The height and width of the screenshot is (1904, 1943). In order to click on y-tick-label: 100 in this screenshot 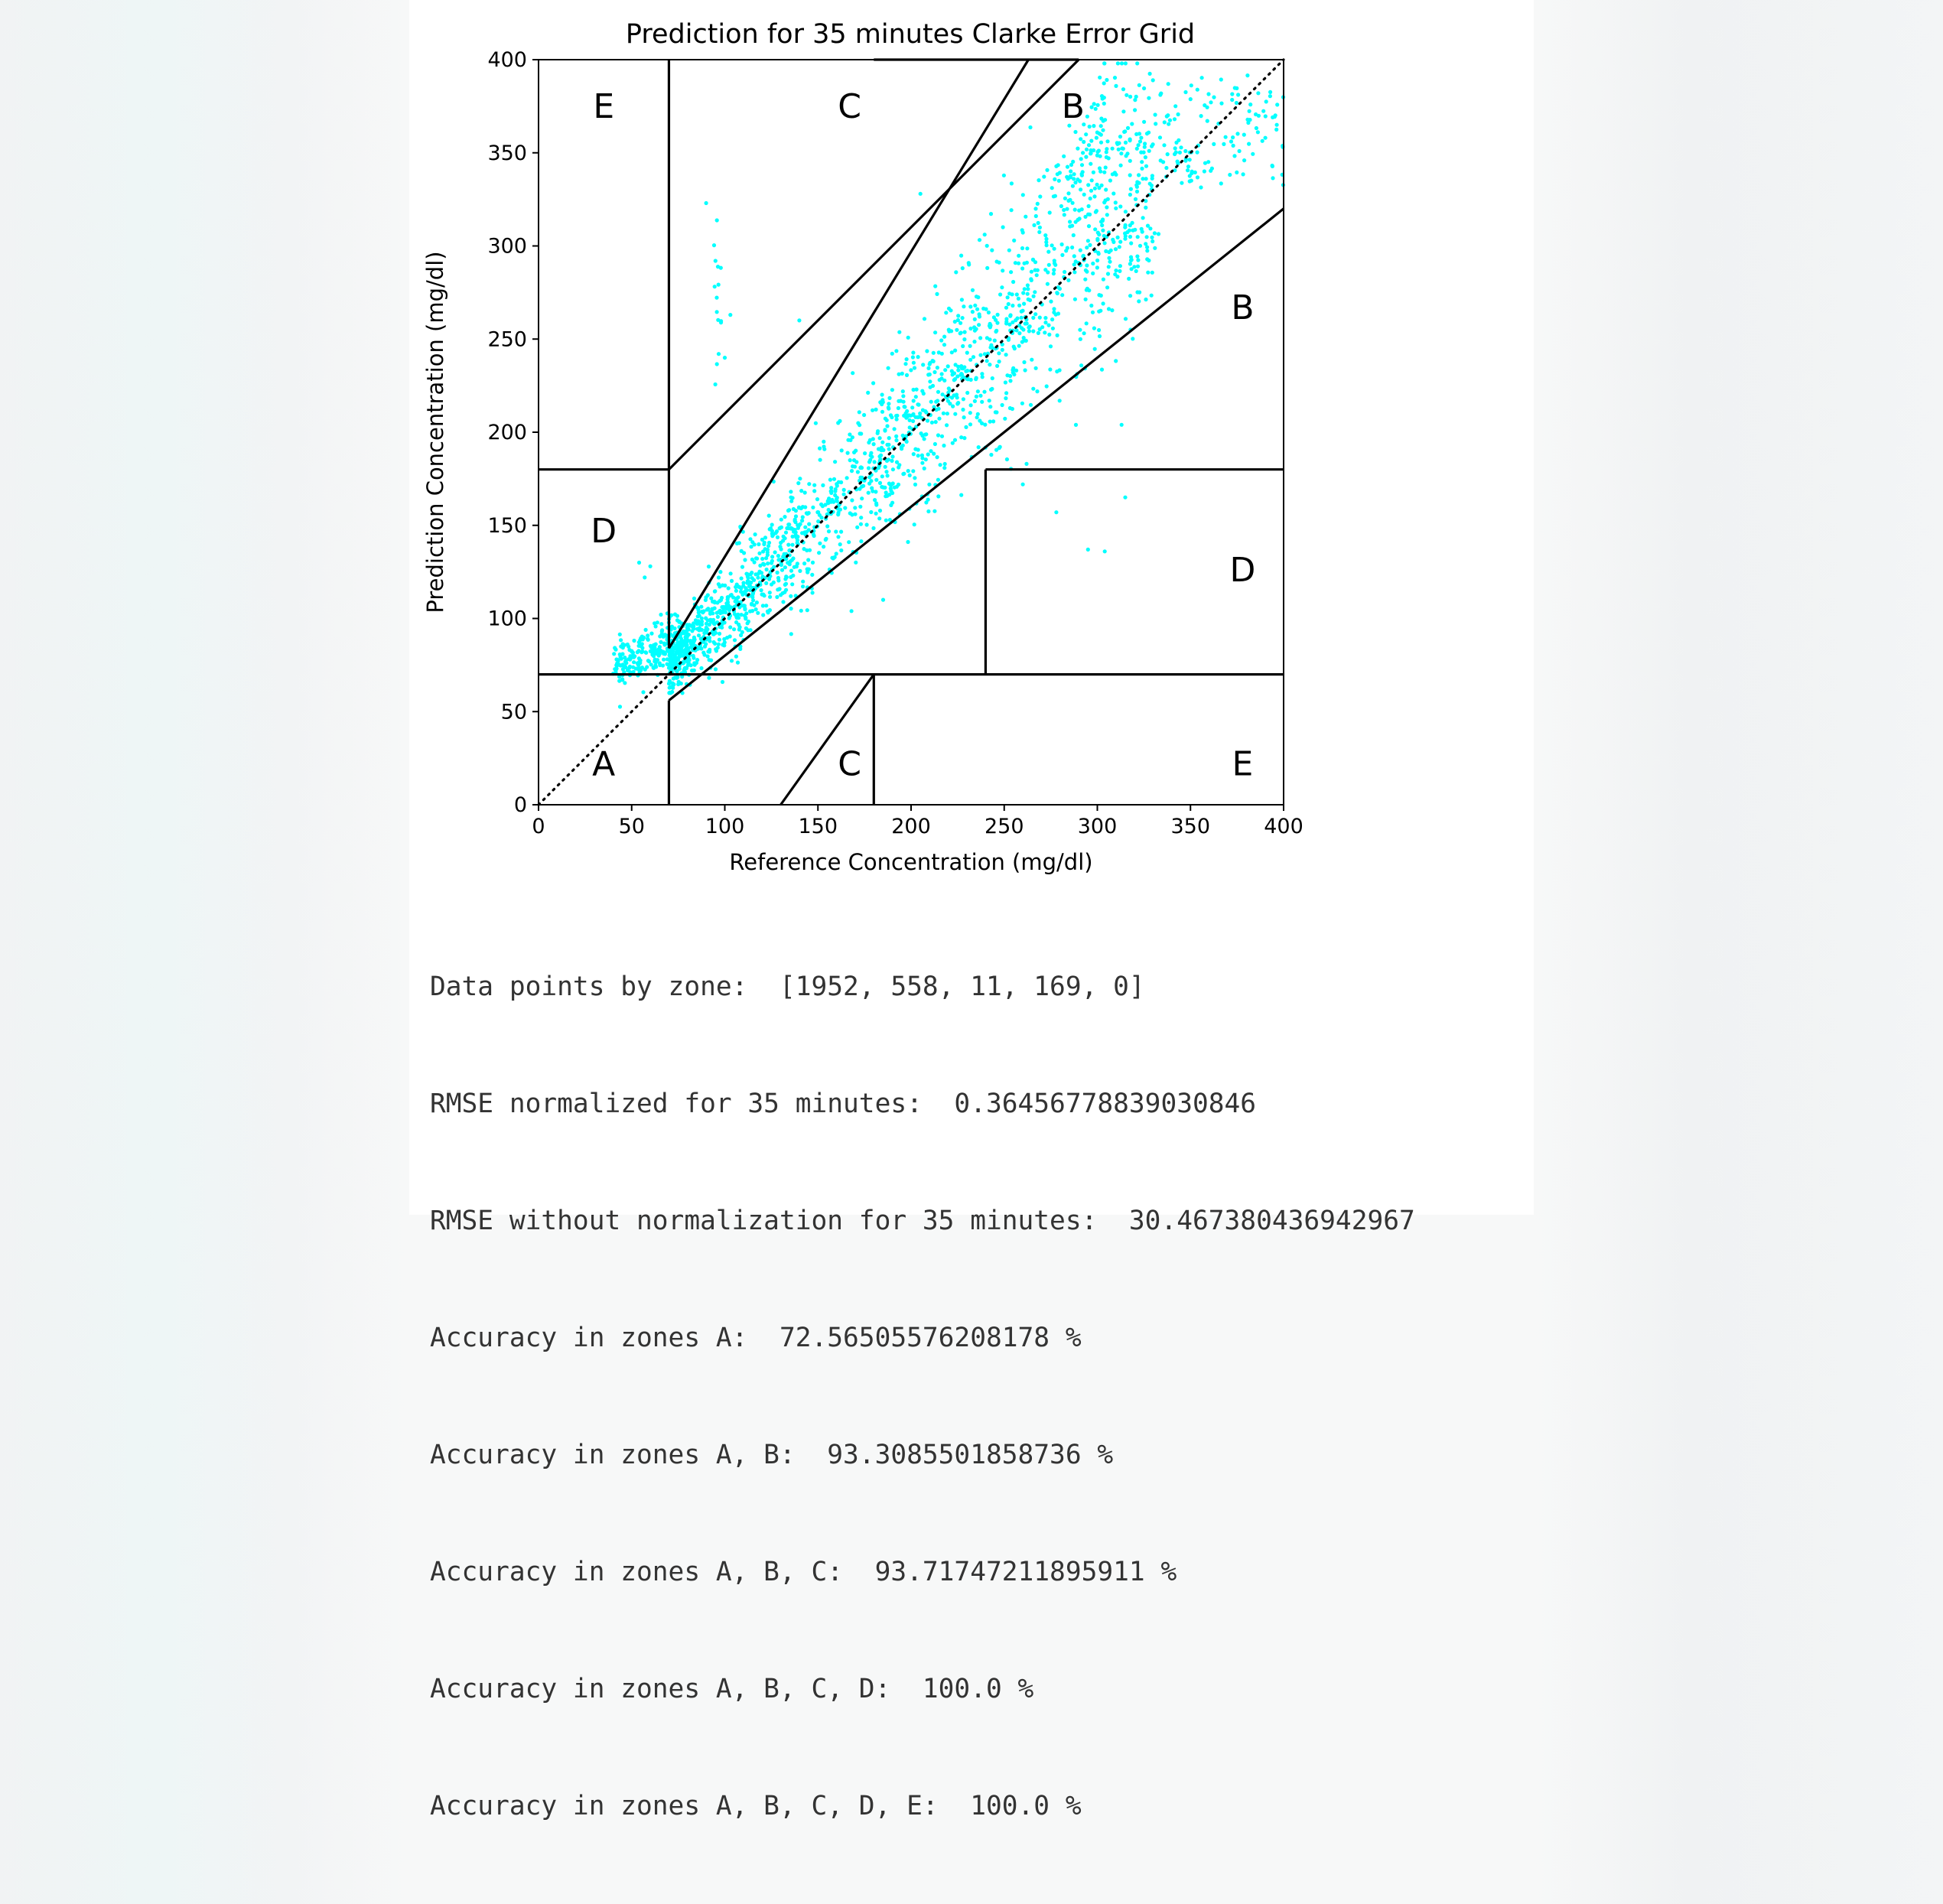, I will do `click(507, 619)`.